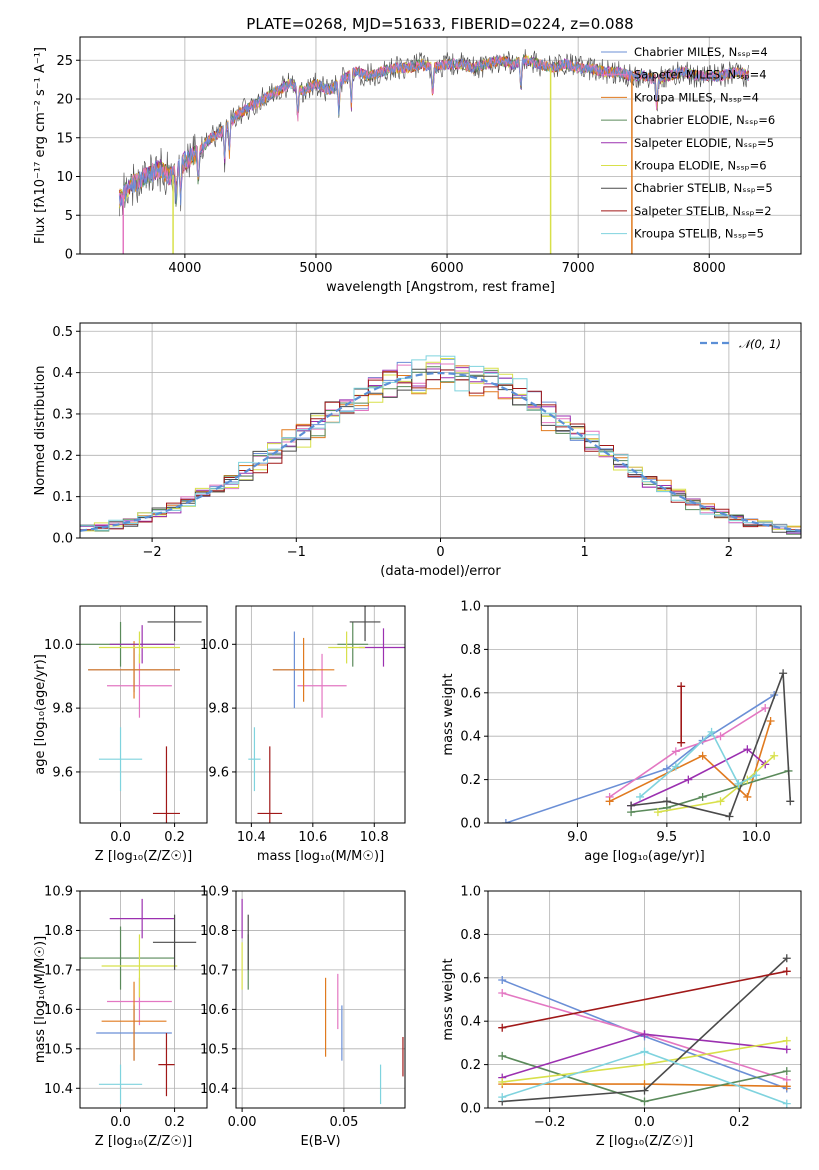 This screenshot has width=819, height=1170. I want to click on x-tick-label: 0.00, so click(242, 1122).